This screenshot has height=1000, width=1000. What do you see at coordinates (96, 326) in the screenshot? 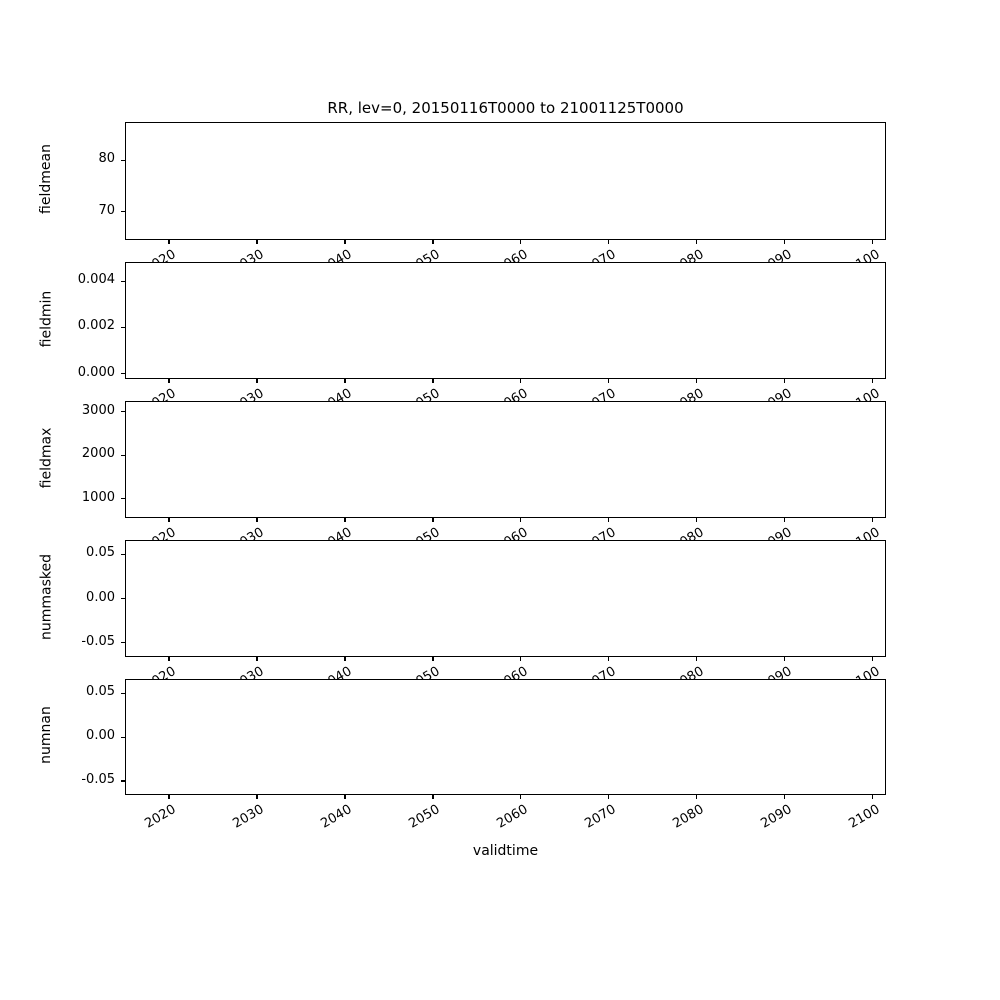
I see `y-tick-label: 0.002` at bounding box center [96, 326].